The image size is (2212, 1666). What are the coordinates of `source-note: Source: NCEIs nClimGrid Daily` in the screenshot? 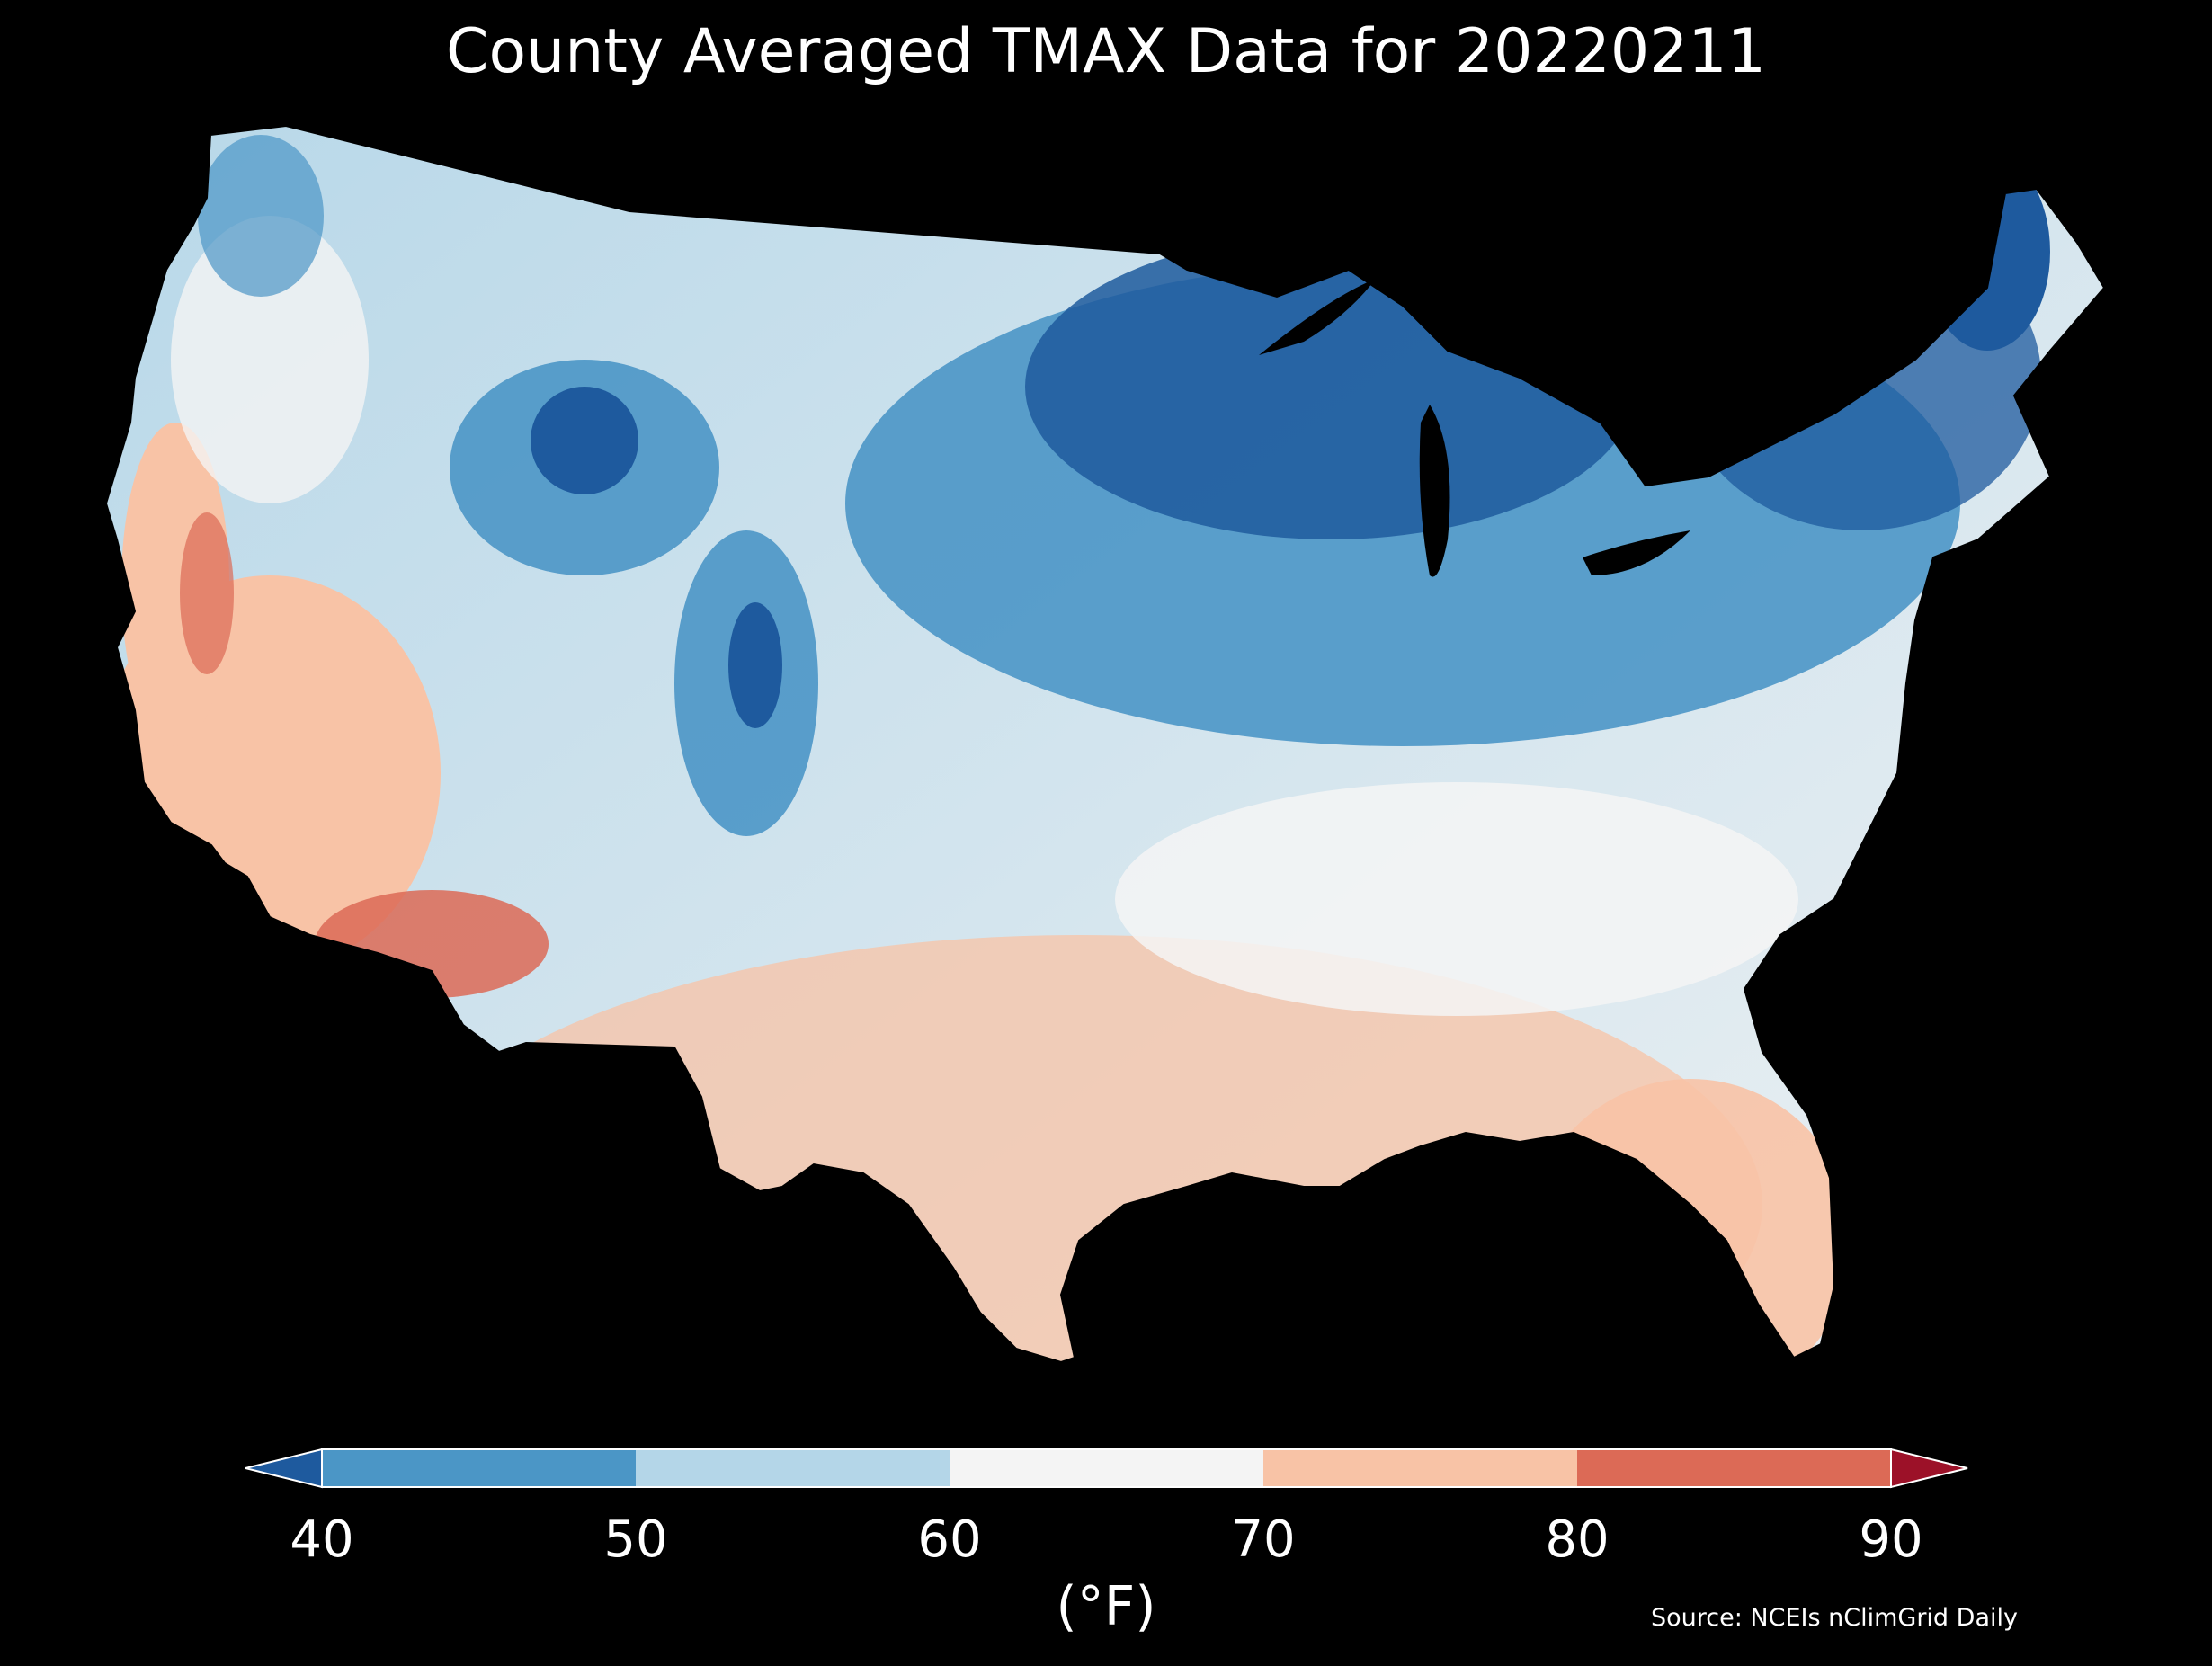 It's located at (1834, 1618).